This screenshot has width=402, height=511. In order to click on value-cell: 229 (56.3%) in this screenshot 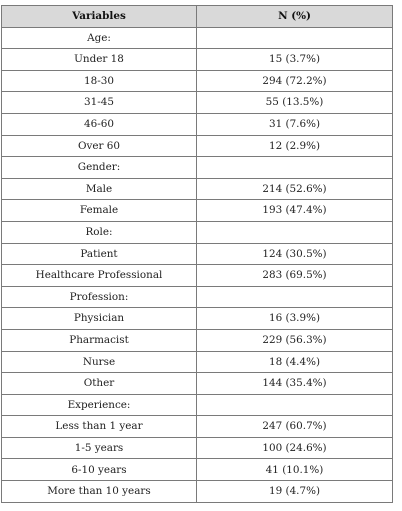, I will do `click(294, 340)`.